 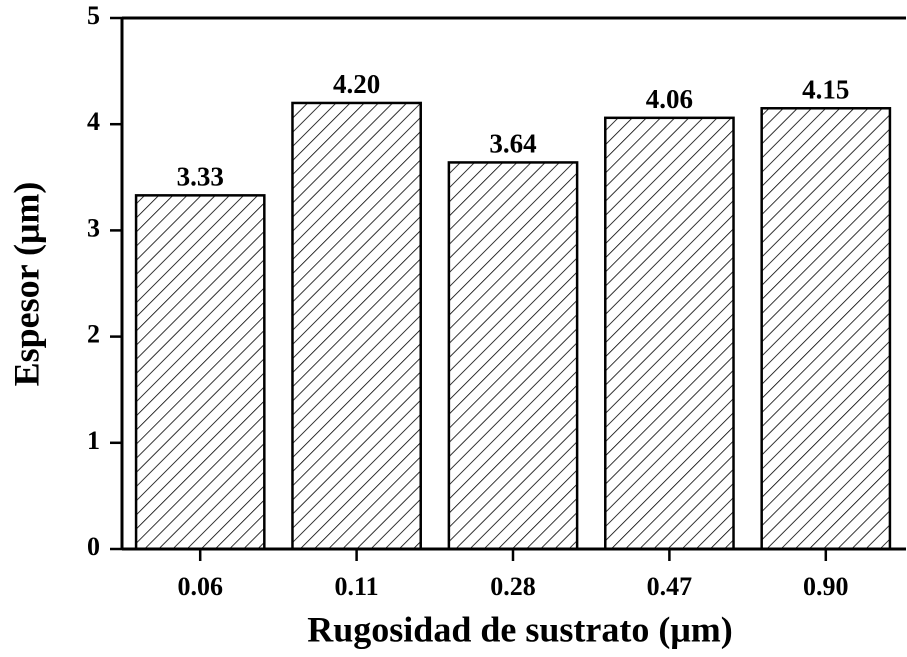 I want to click on value-label: 3.64, so click(x=512, y=144).